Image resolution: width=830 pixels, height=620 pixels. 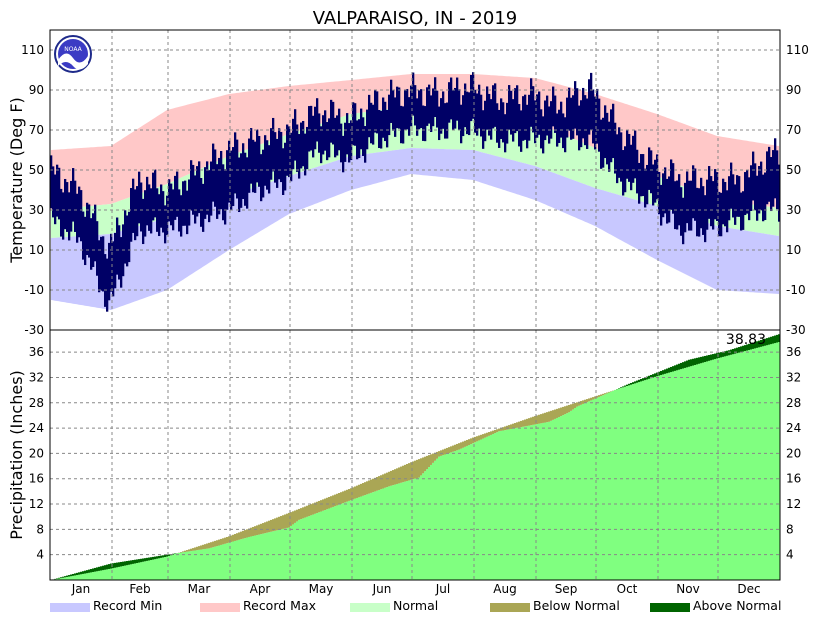 I want to click on legend-label: Record Max, so click(x=279, y=605).